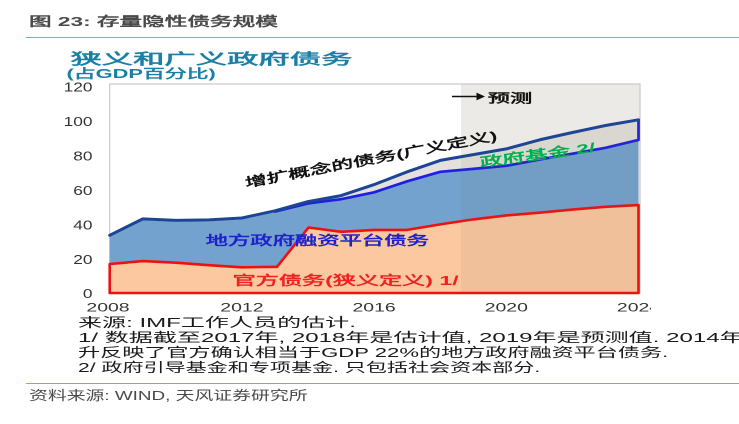  What do you see at coordinates (82, 156) in the screenshot?
I see `svg-text: 80` at bounding box center [82, 156].